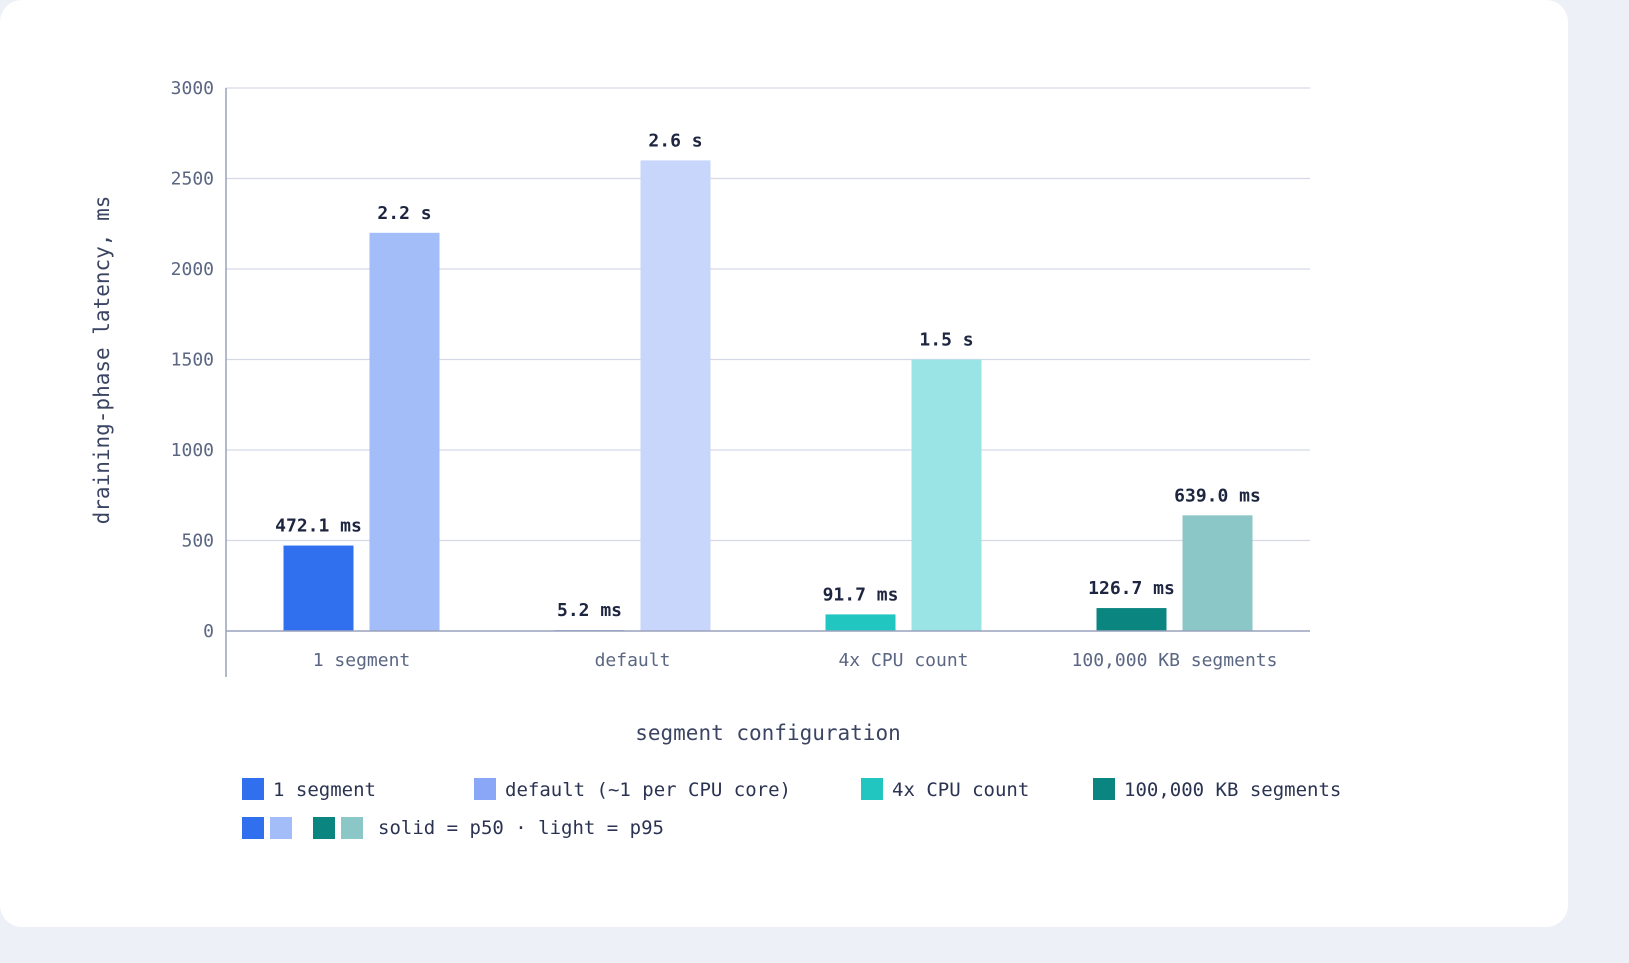 The height and width of the screenshot is (963, 1629). I want to click on y-tick-label: 500, so click(197, 541).